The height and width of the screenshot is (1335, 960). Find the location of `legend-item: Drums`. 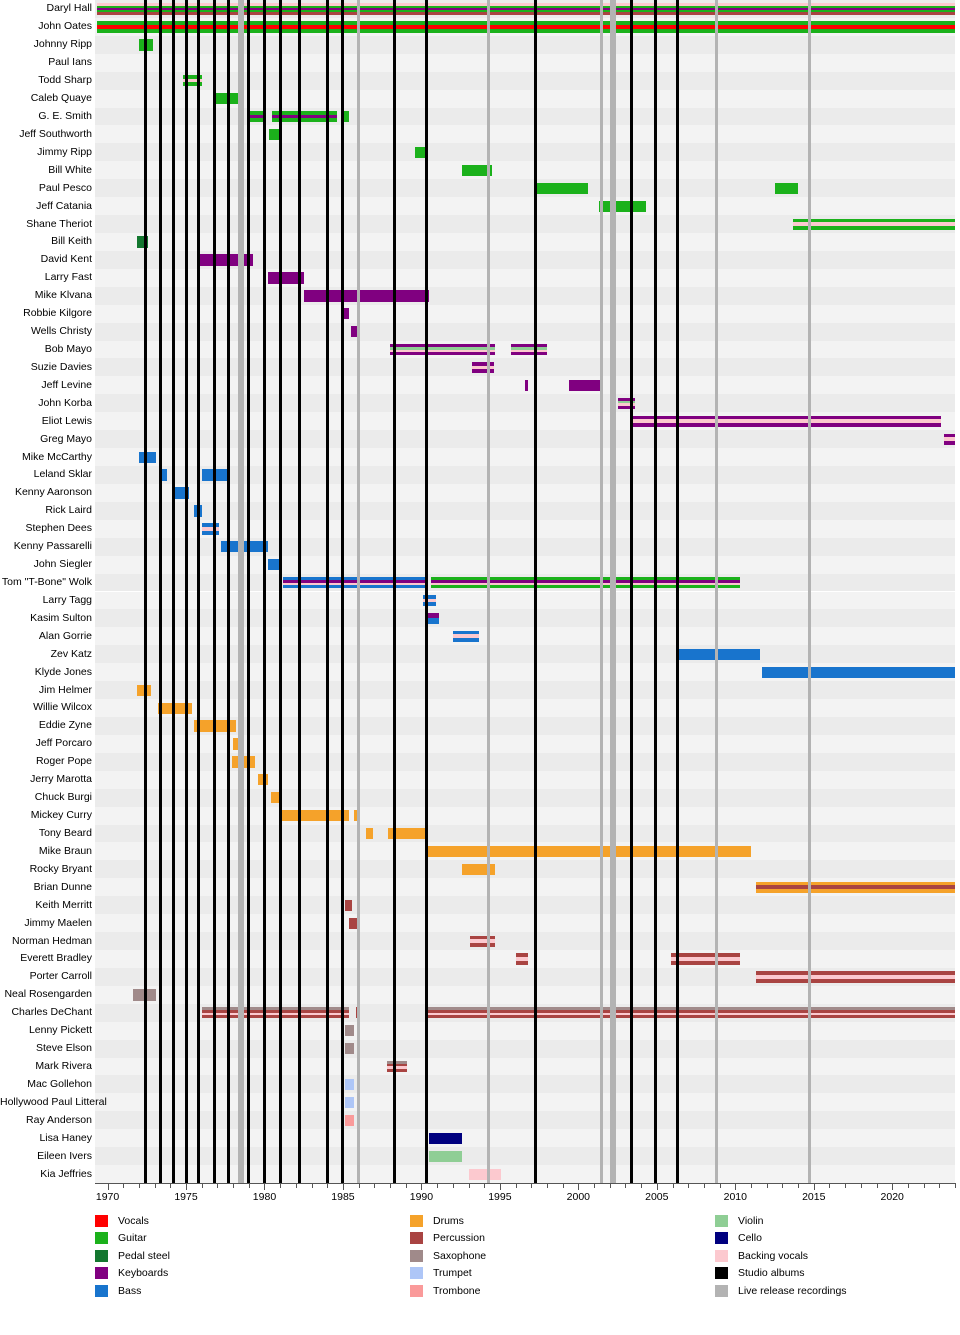

legend-item: Drums is located at coordinates (448, 1221).